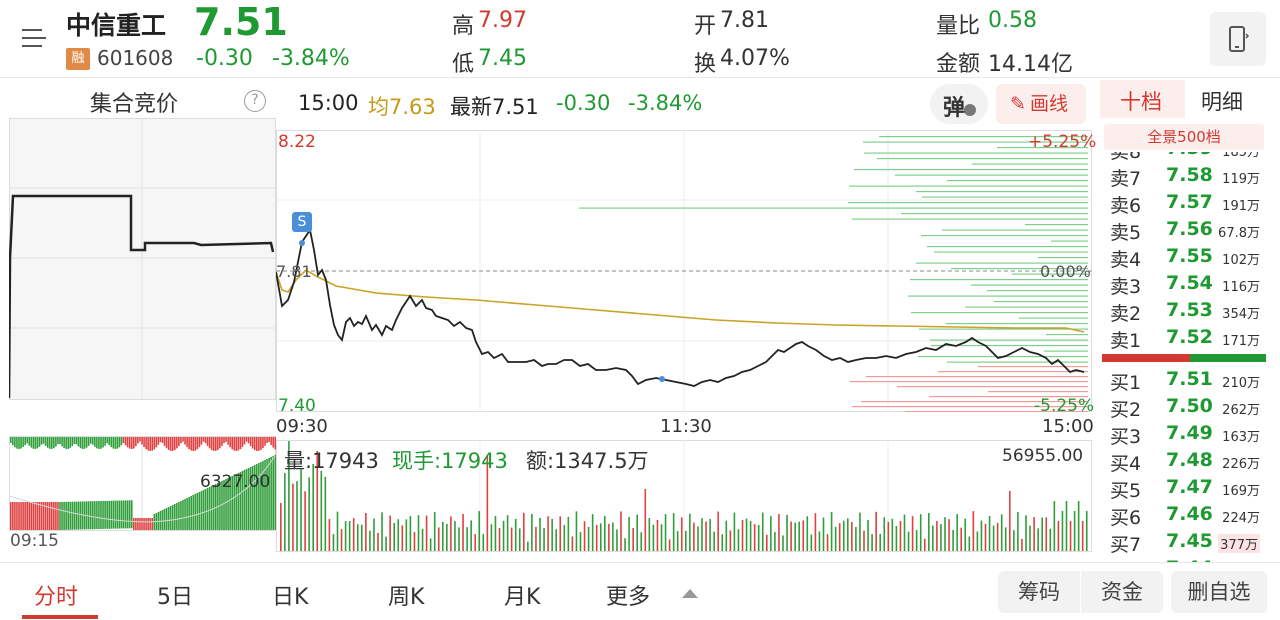  I want to click on ask-row: 卖7 7.58 119万, so click(1184, 176).